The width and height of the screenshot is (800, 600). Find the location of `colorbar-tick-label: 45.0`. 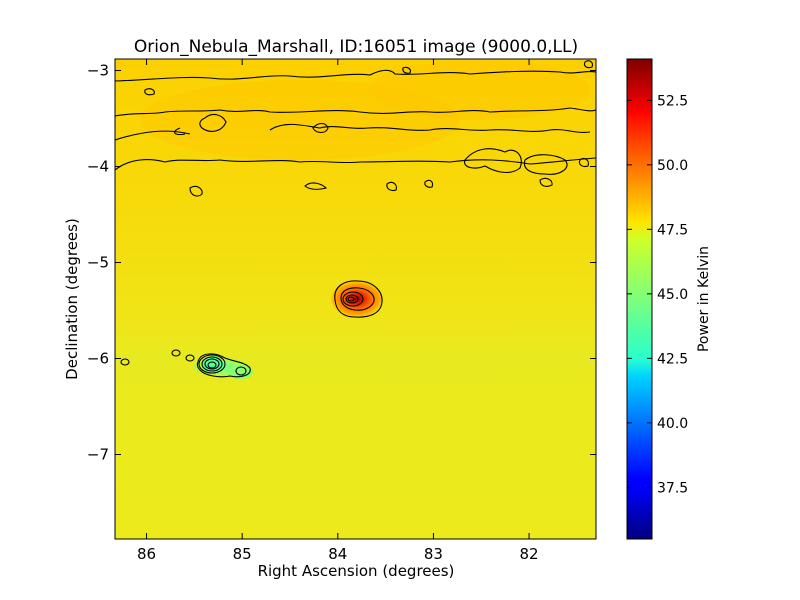

colorbar-tick-label: 45.0 is located at coordinates (672, 295).